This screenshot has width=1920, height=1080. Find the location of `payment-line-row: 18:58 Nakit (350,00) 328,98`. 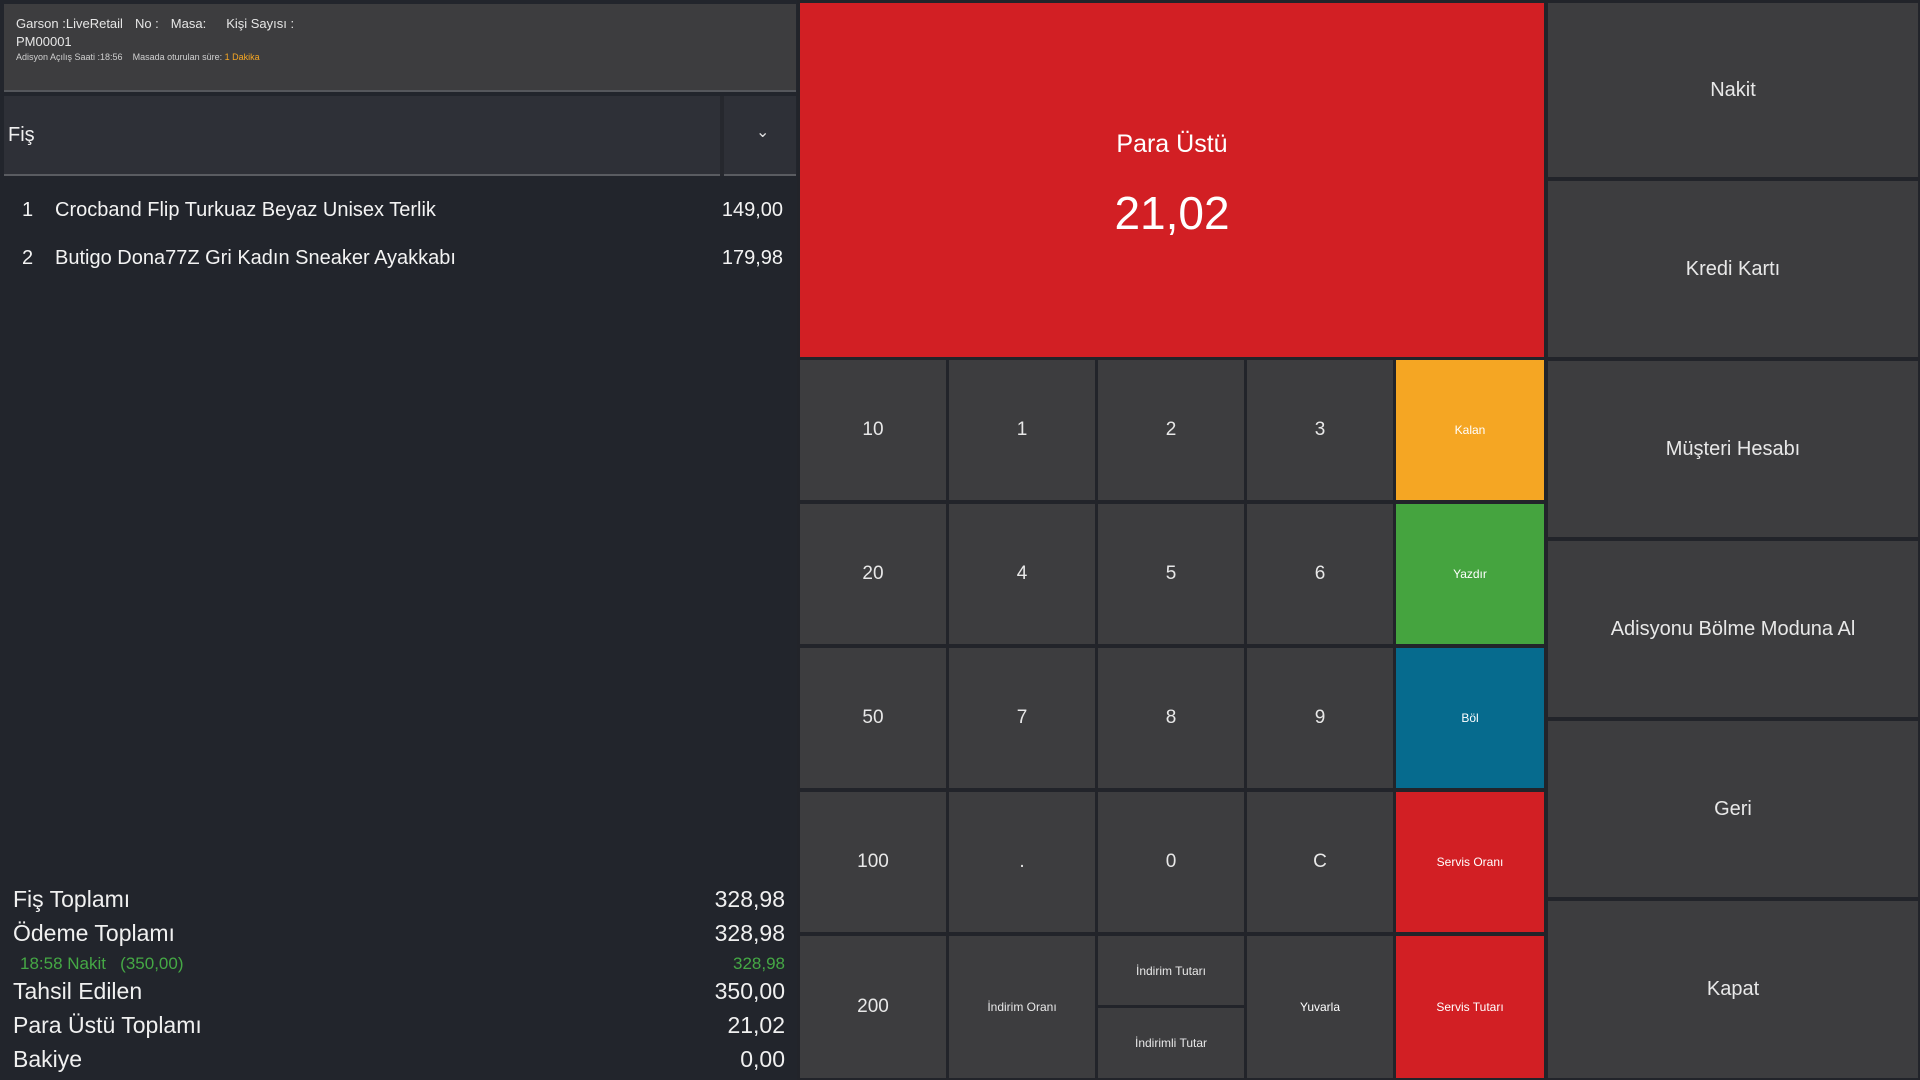

payment-line-row: 18:58 Nakit (350,00) 328,98 is located at coordinates (399, 966).